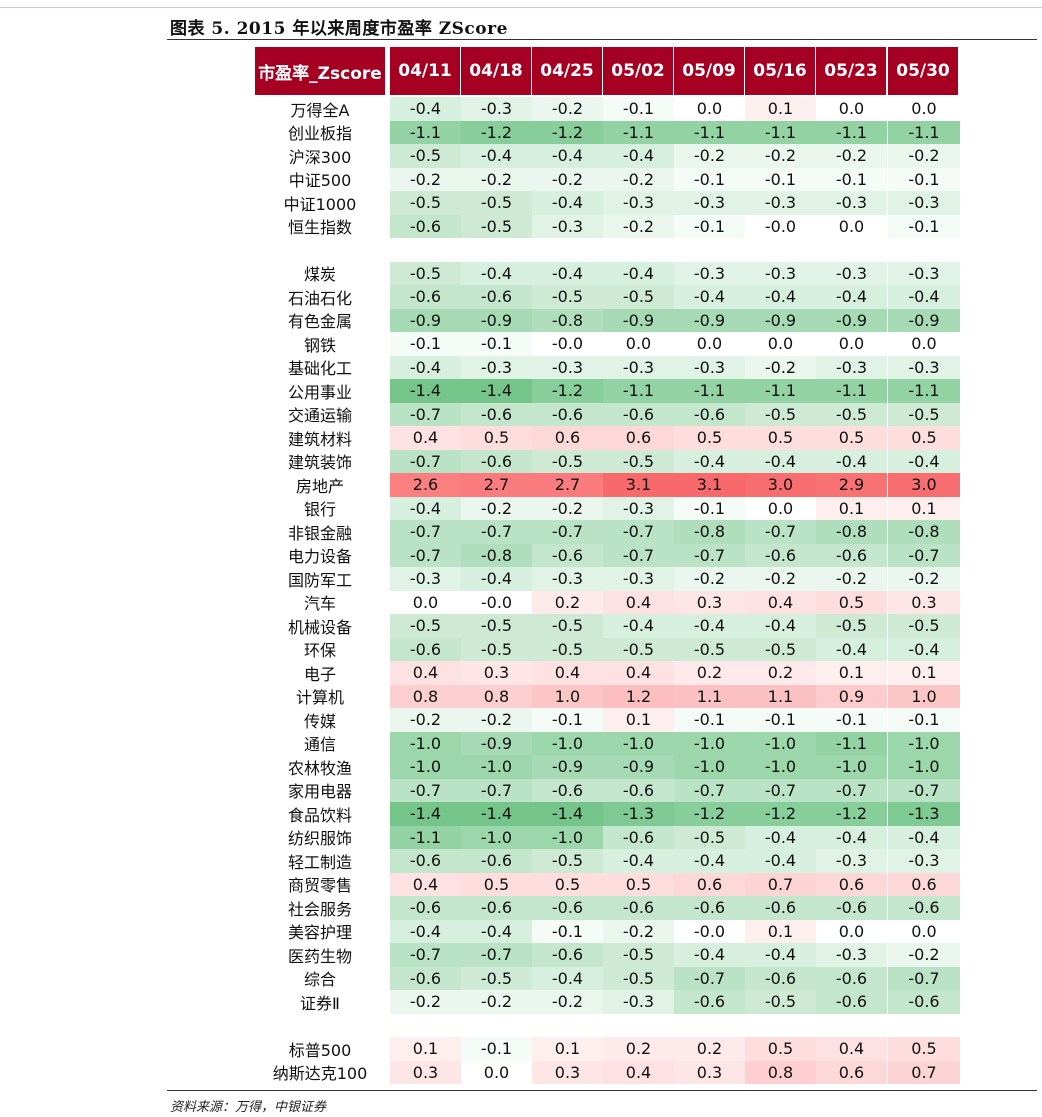  I want to click on table-row: 中证1000 -0.5 -0.5 -0.4 -0.3 -0.3 -0.3 -0.3 -0.3, so click(521, 203).